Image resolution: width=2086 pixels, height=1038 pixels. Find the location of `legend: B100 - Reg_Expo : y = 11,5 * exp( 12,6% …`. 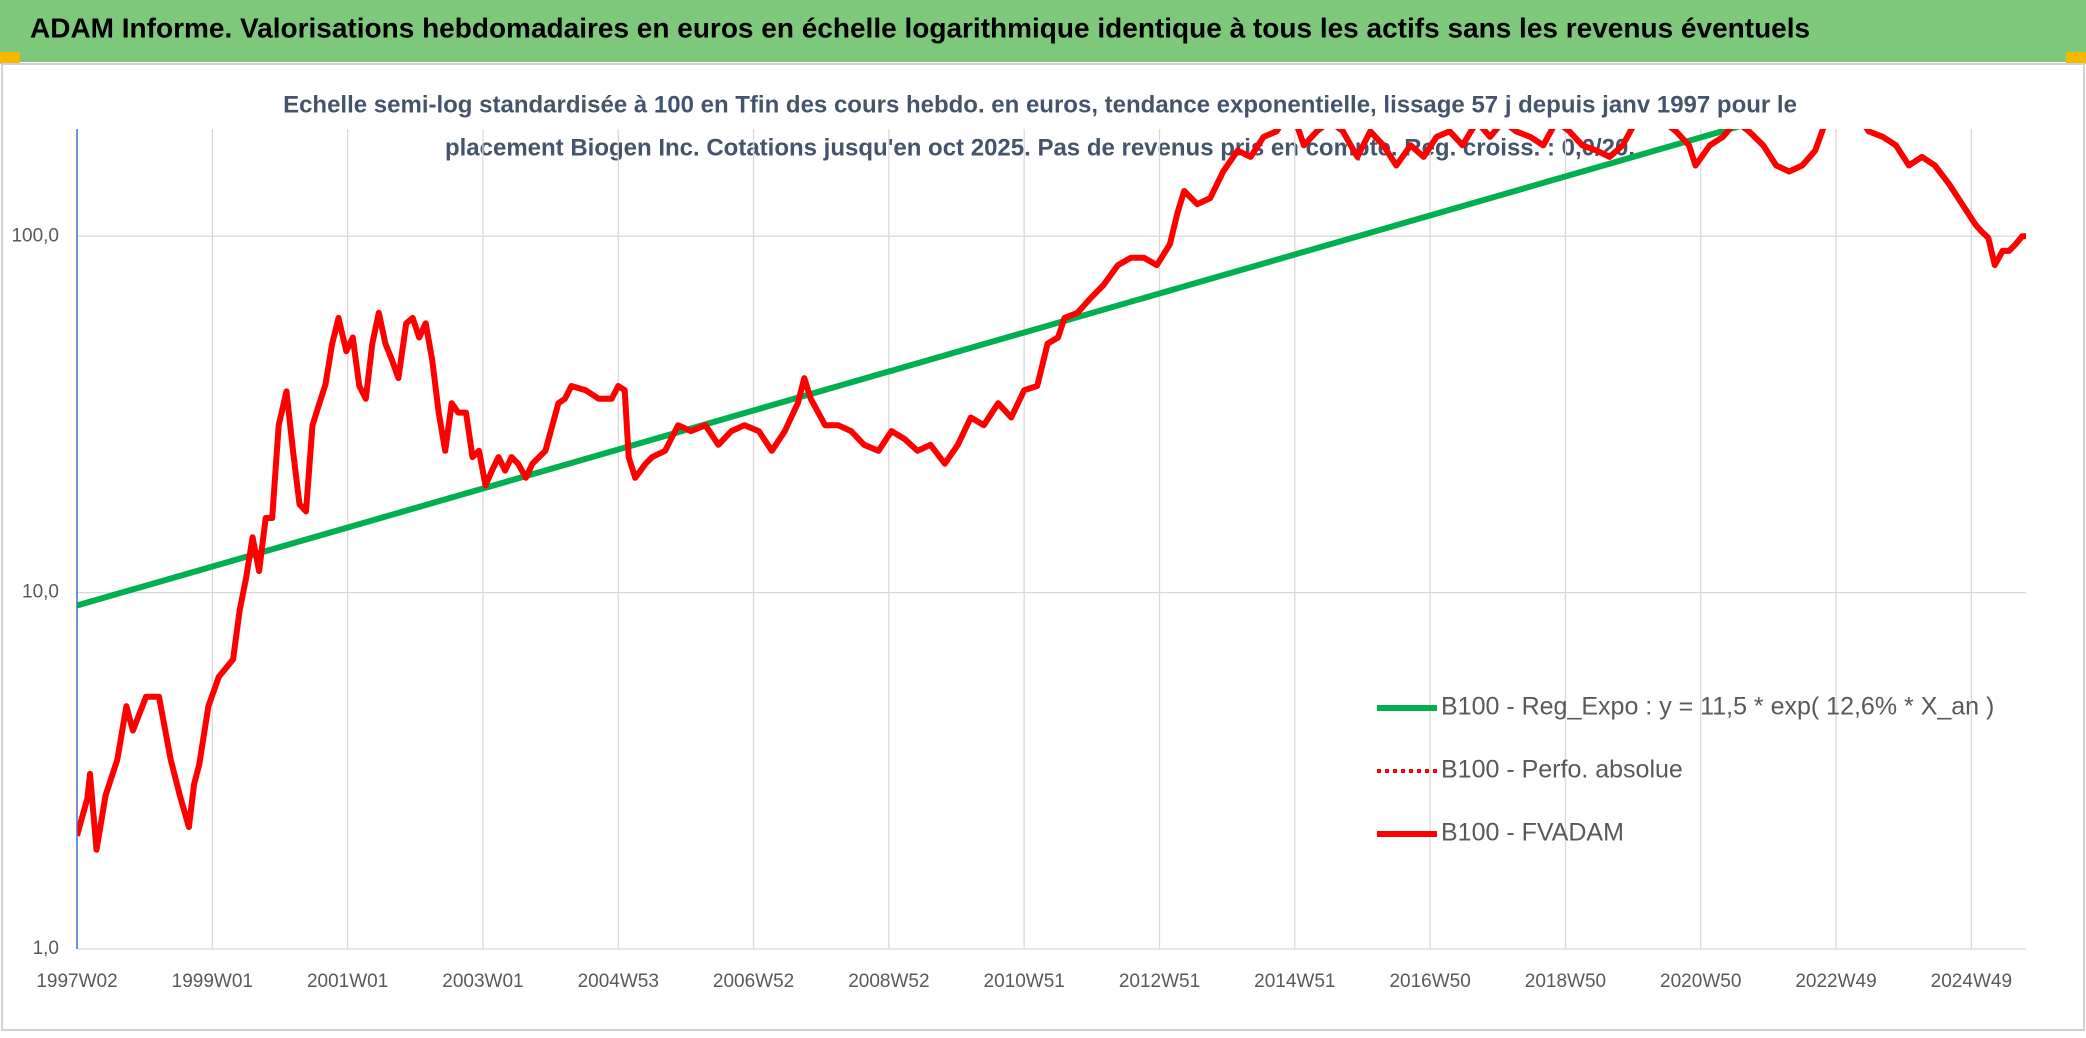

legend: B100 - Reg_Expo : y = 11,5 * exp( 12,6% … is located at coordinates (1685, 770).